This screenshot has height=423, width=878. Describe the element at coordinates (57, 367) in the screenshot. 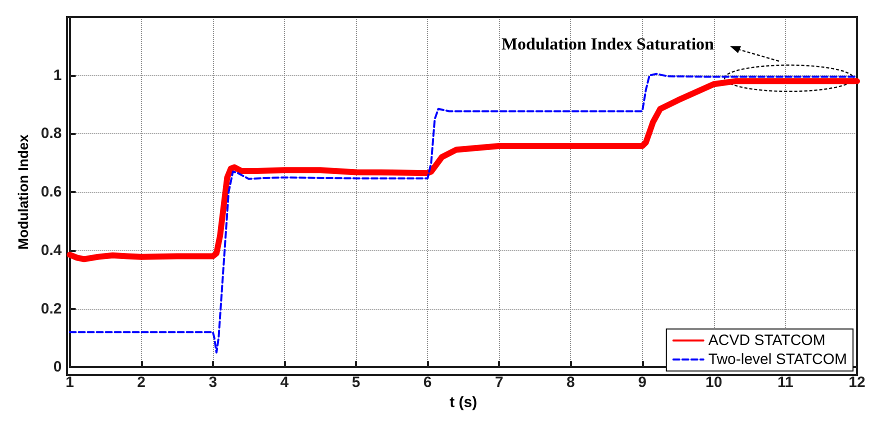

I see `y-tick-label: 0` at that location.